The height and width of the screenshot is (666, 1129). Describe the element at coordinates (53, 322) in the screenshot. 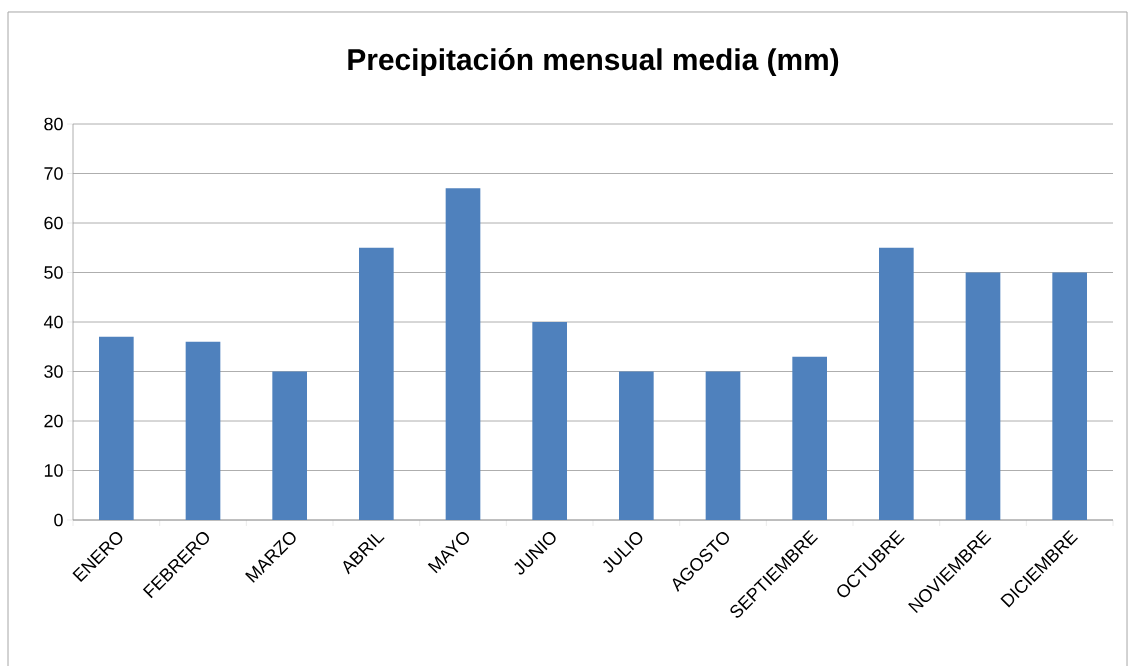

I see `y-tick-label: 40` at that location.